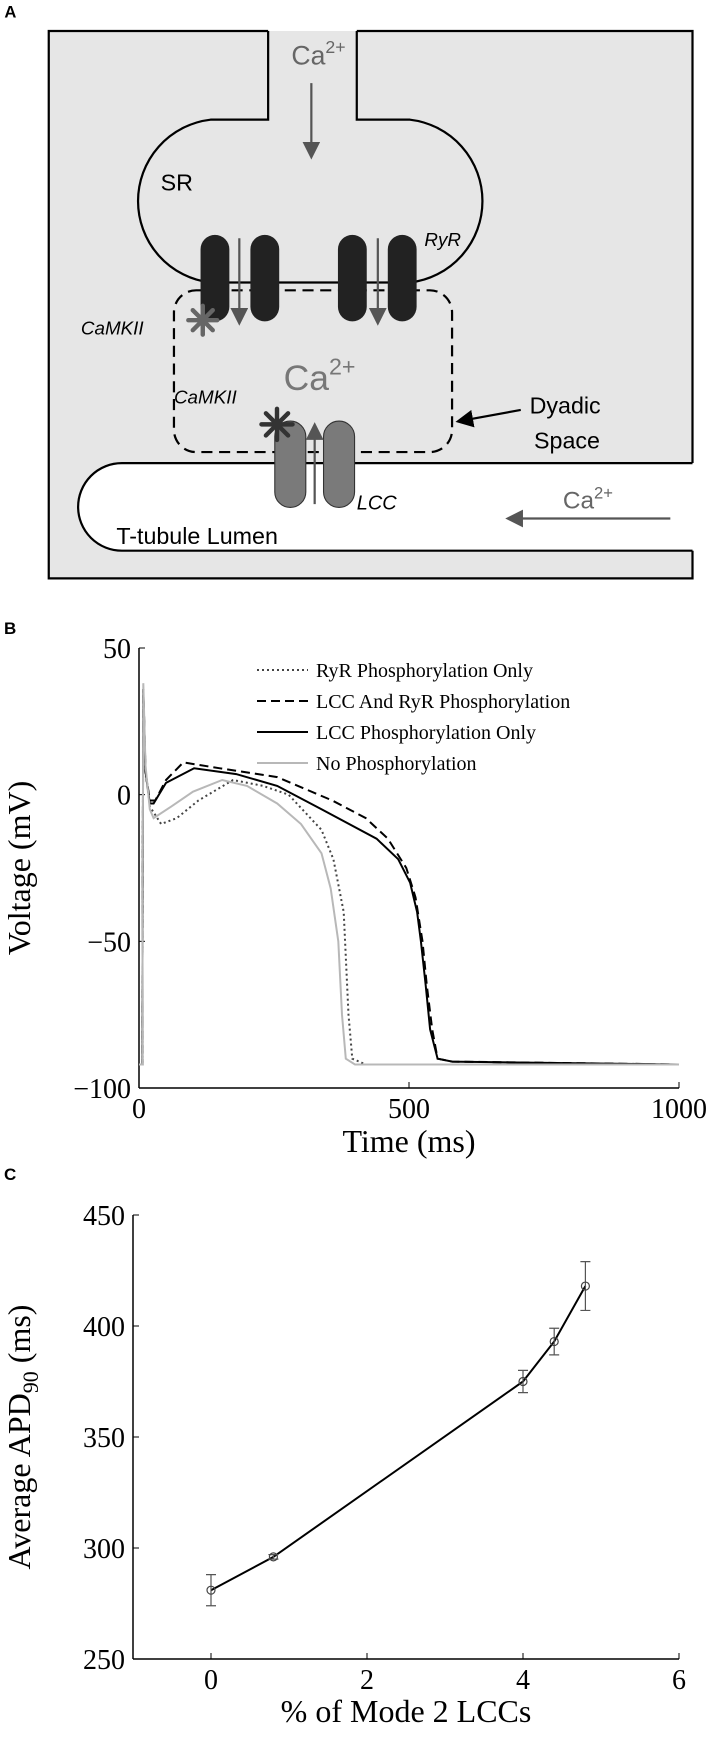 The width and height of the screenshot is (718, 1741). I want to click on sr-label: SR, so click(177, 183).